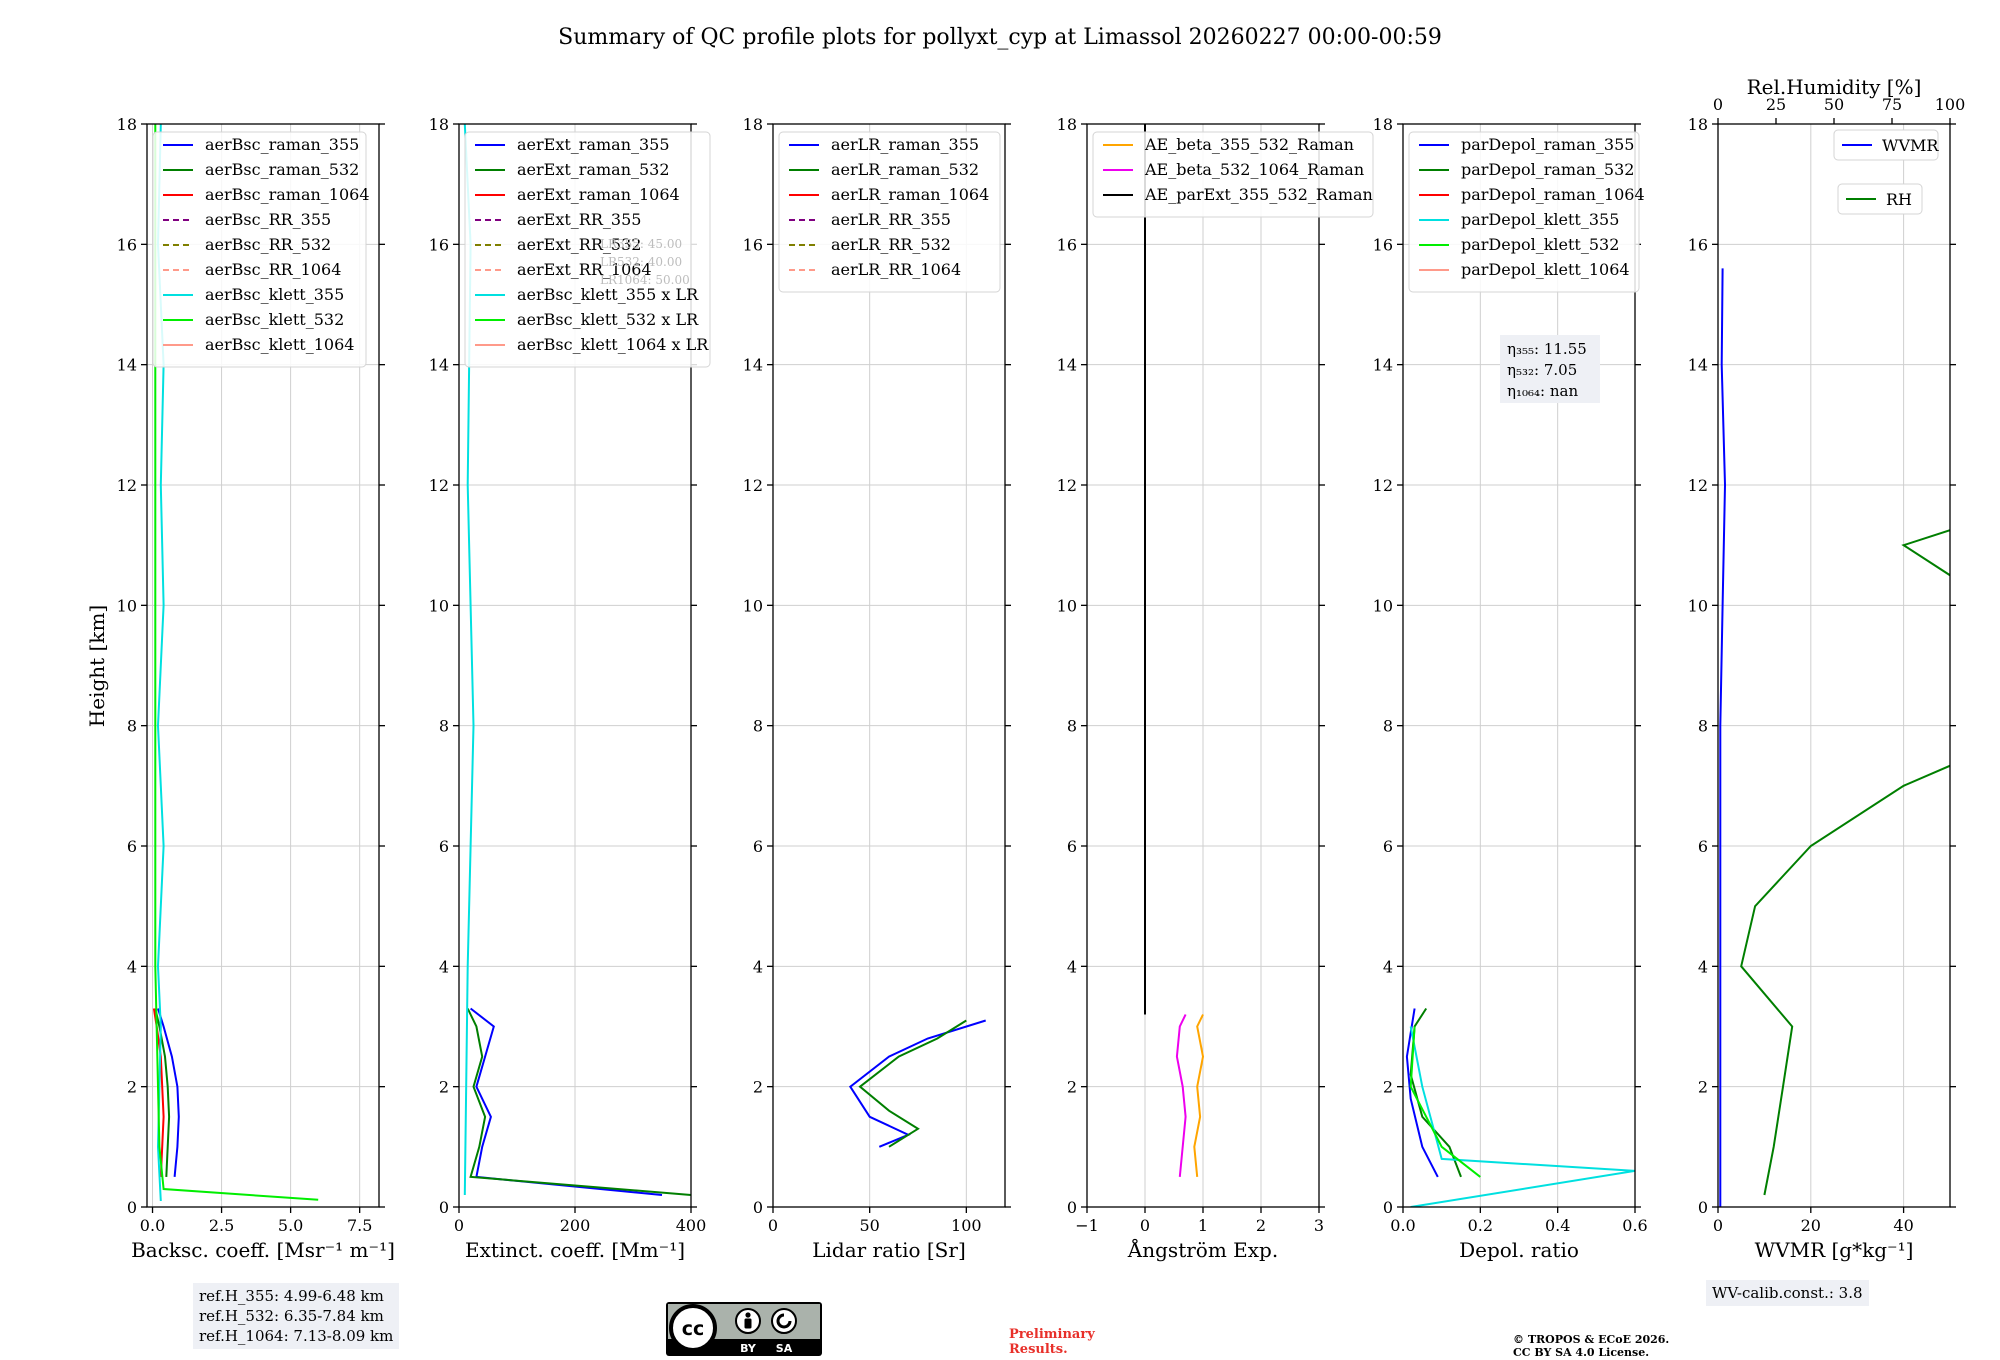  Describe the element at coordinates (1203, 1225) in the screenshot. I see `x-tick-label: 1` at that location.